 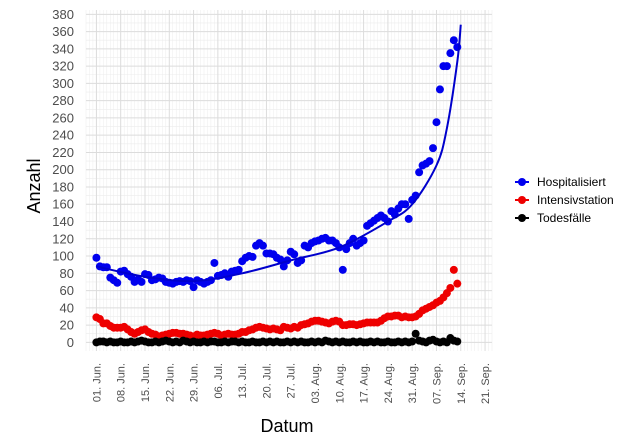 I want to click on y-tick-label: 320, so click(x=63, y=66).